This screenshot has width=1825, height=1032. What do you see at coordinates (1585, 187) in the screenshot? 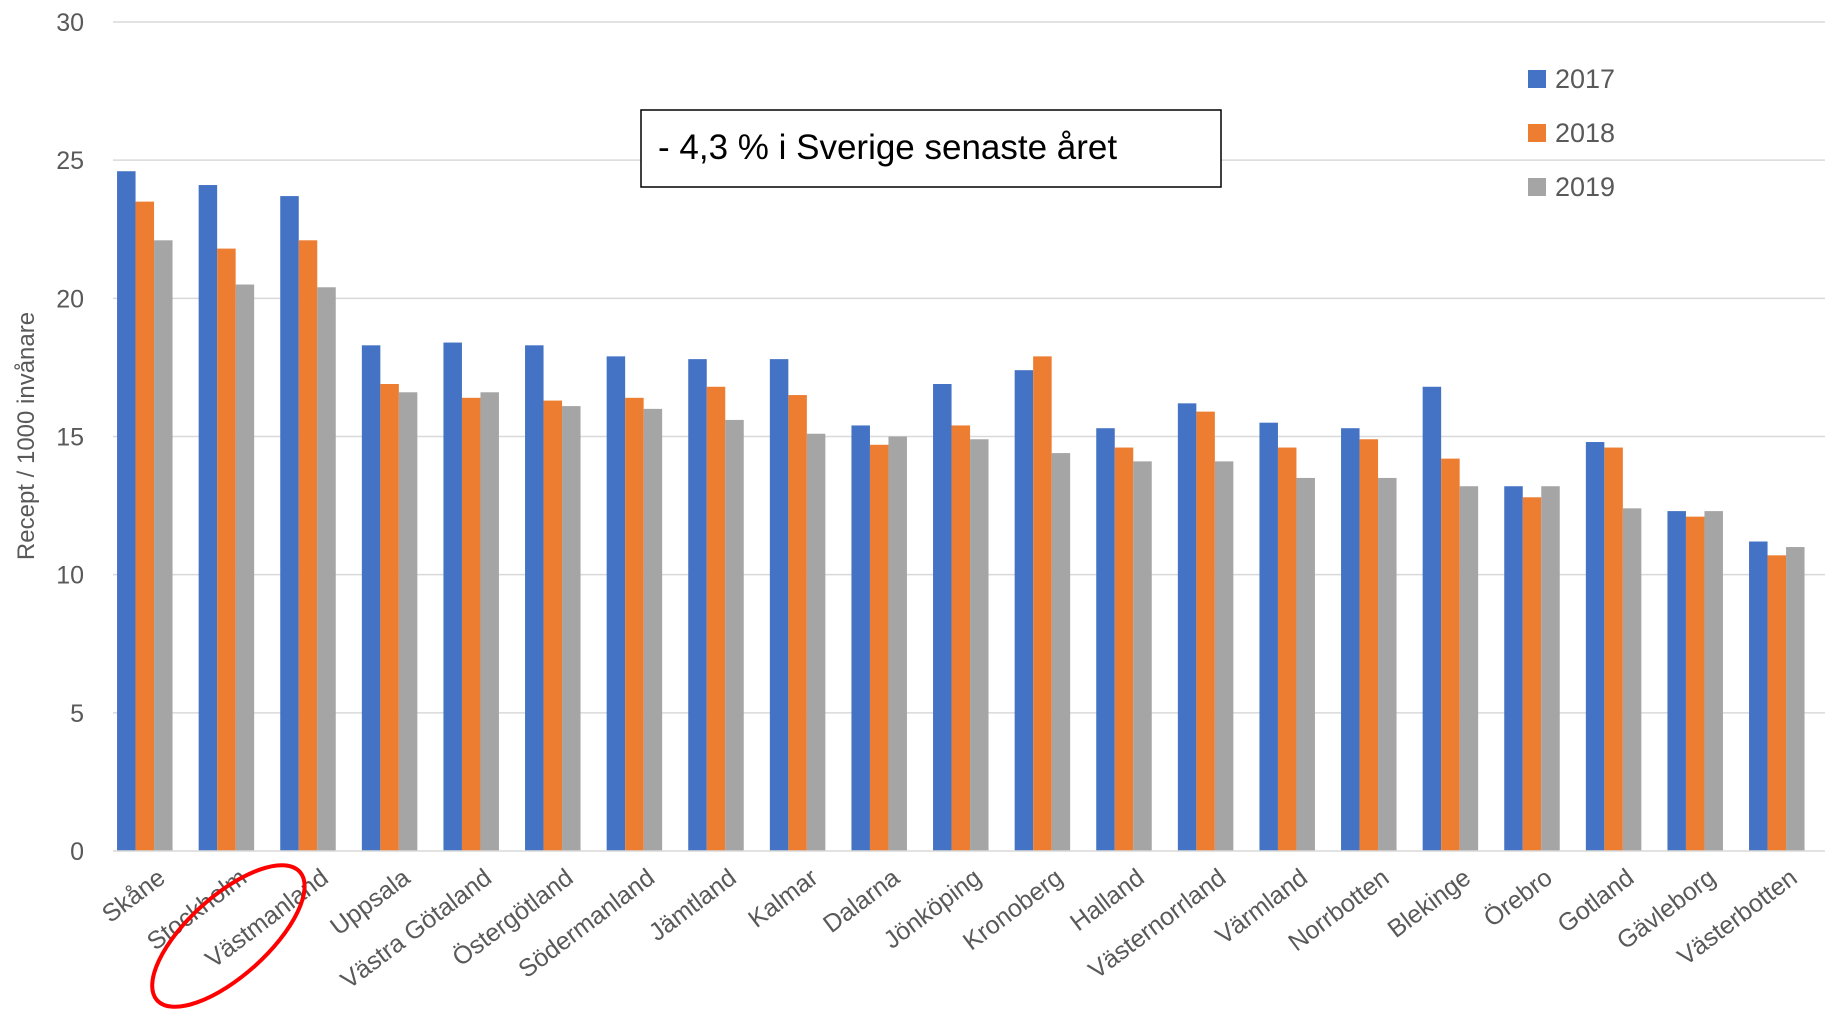
I see `legend-label: 2019` at bounding box center [1585, 187].